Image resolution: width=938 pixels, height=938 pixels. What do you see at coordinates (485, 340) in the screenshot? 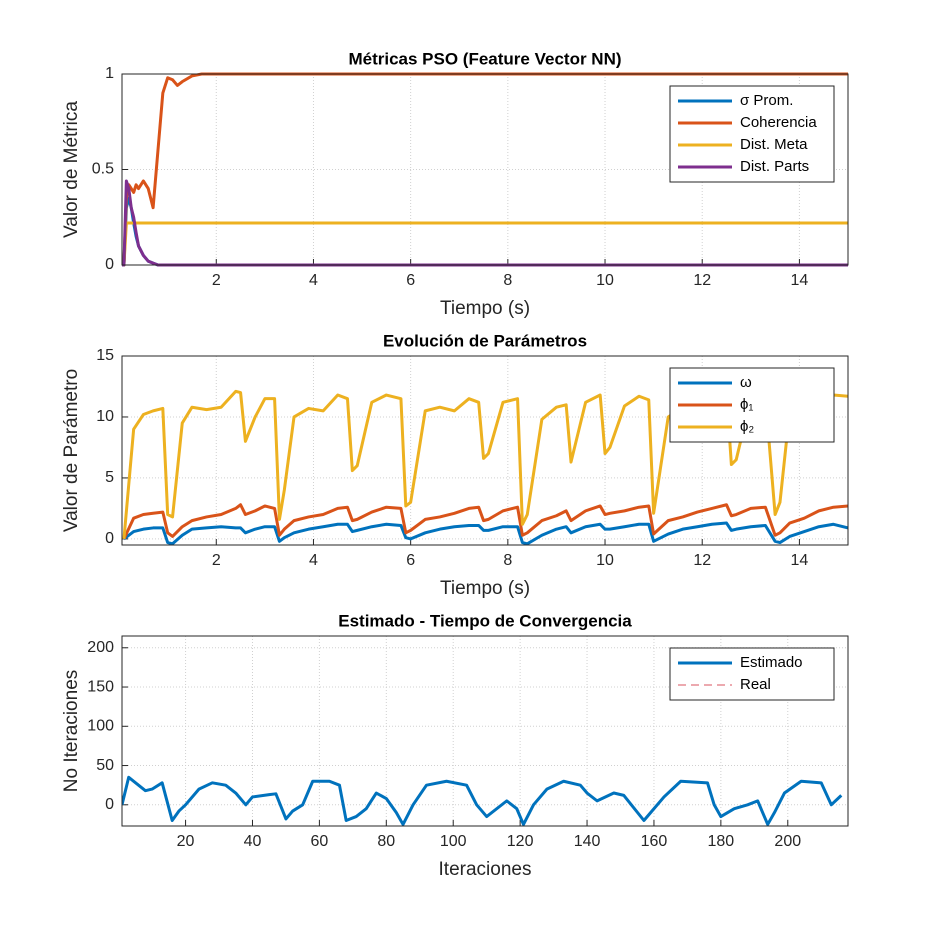
I see `chart-title: Evolución de Parámetros` at bounding box center [485, 340].